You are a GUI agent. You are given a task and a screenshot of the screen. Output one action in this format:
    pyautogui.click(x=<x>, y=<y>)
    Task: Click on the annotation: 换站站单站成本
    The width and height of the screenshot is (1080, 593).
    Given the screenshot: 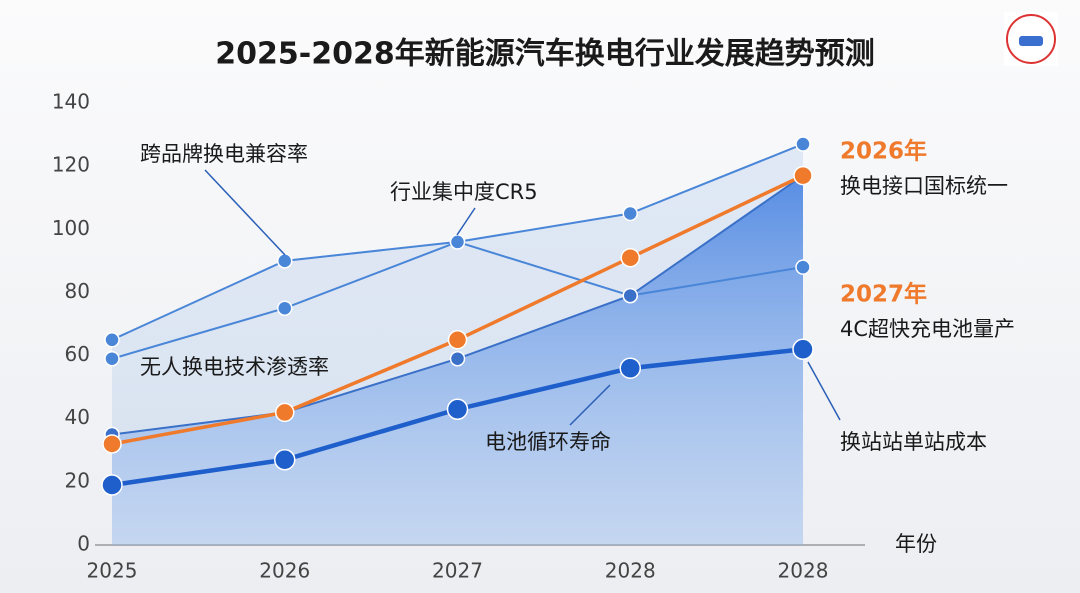 What is the action you would take?
    pyautogui.click(x=913, y=442)
    